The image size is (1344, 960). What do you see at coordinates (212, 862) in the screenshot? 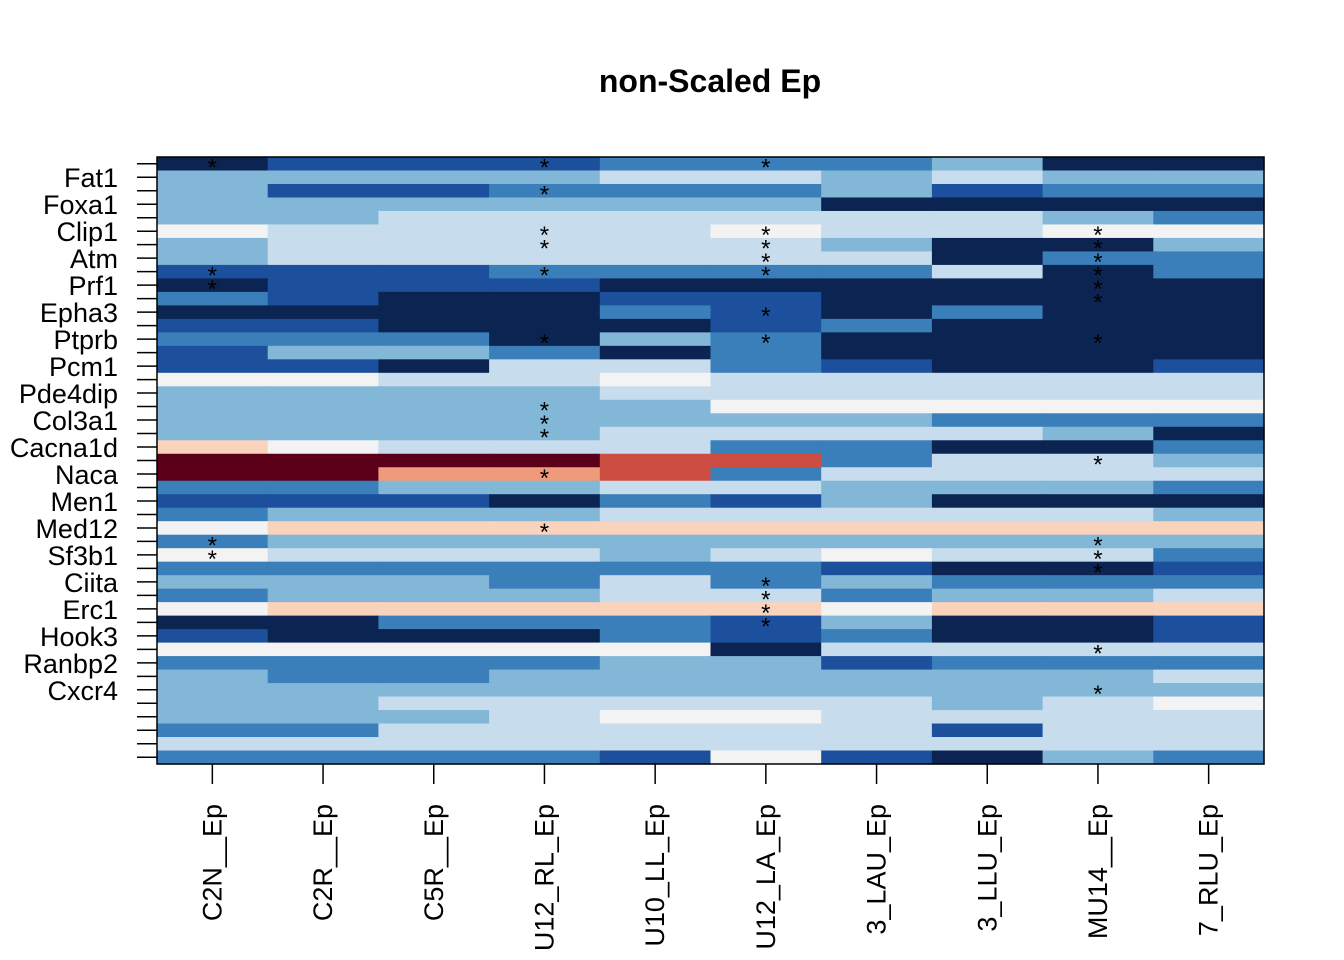
I see `x-tick-label: C2N__Ep` at bounding box center [212, 862].